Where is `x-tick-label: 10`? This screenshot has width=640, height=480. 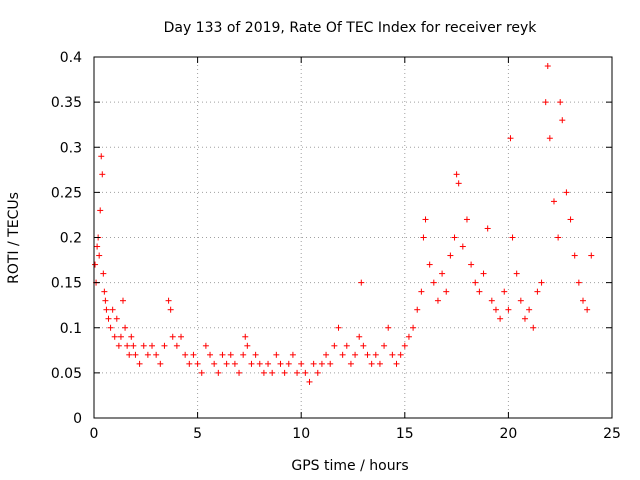 x-tick-label: 10 is located at coordinates (301, 434).